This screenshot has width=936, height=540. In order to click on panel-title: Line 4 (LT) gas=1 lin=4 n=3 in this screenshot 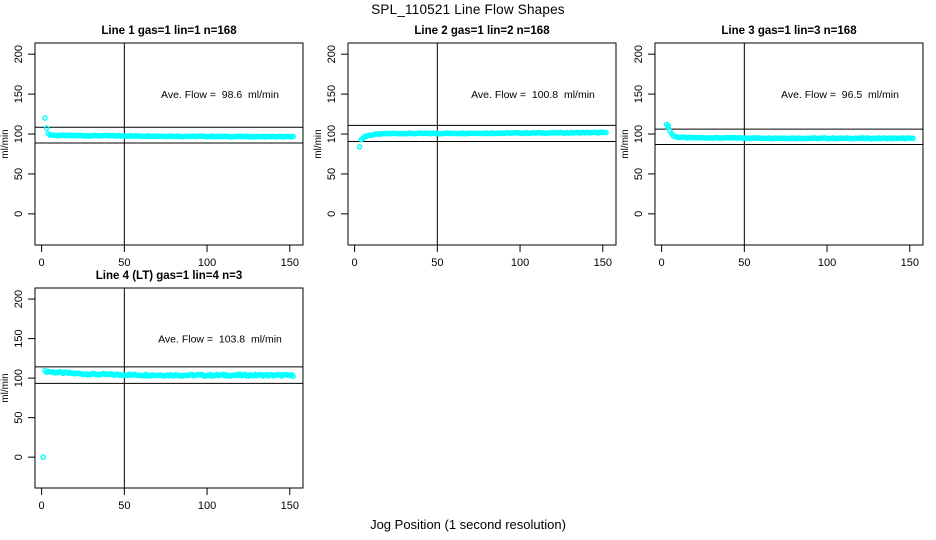, I will do `click(169, 276)`.